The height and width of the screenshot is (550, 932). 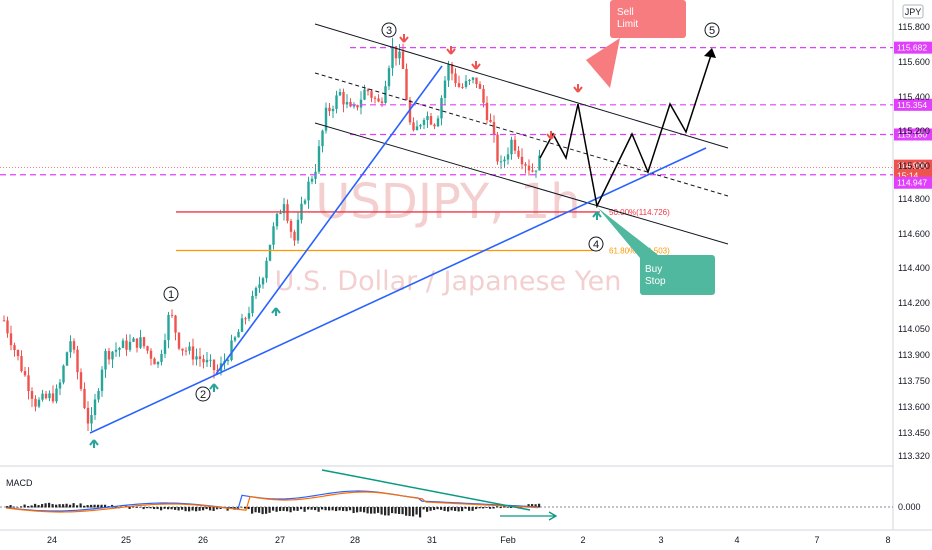 What do you see at coordinates (914, 268) in the screenshot?
I see `price-tick-label: 114.400` at bounding box center [914, 268].